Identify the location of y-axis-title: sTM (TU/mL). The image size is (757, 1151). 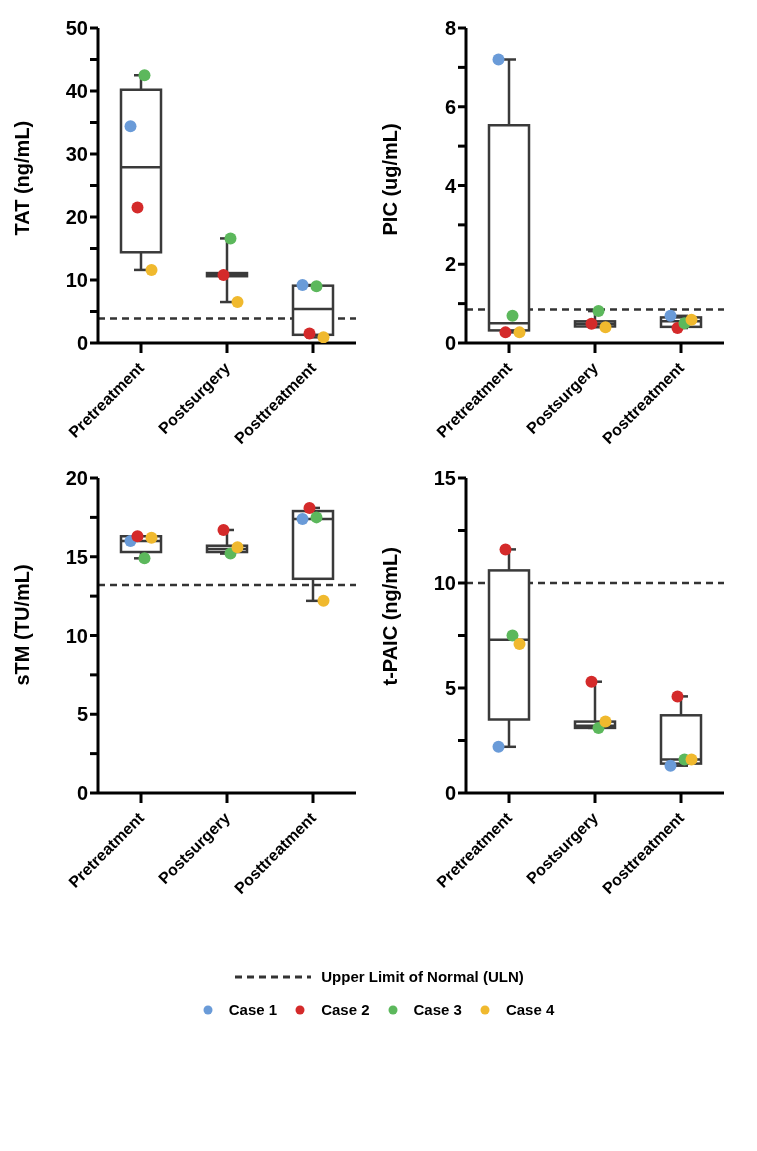
(22, 625).